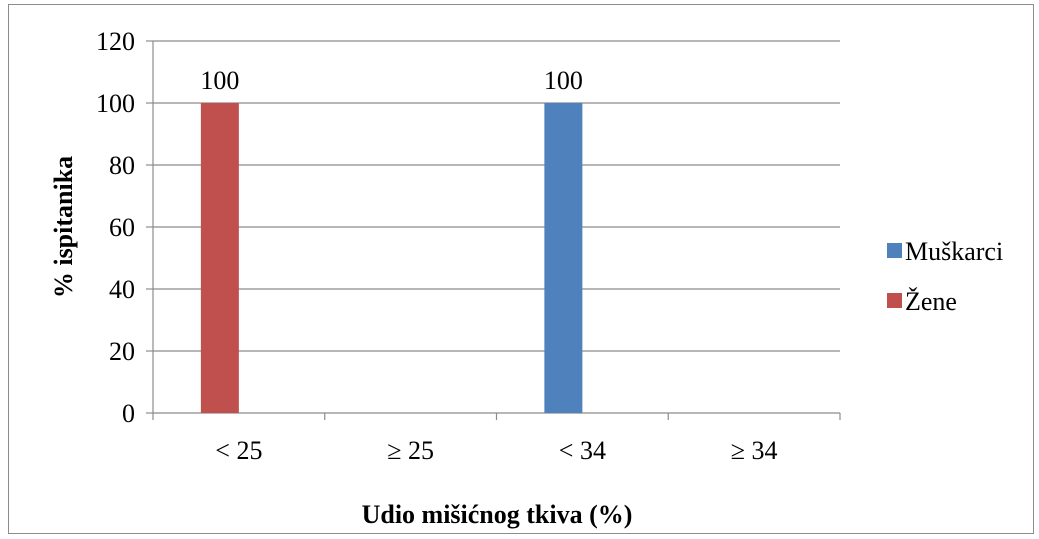  I want to click on legend-label: Žene, so click(931, 301).